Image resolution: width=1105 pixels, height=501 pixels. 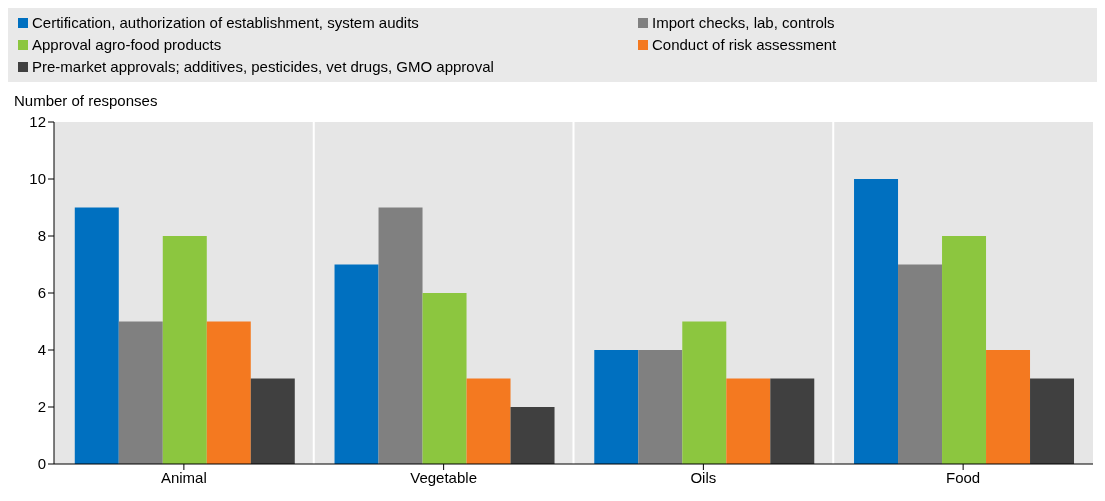 I want to click on x-tick-label: Food, so click(x=963, y=477).